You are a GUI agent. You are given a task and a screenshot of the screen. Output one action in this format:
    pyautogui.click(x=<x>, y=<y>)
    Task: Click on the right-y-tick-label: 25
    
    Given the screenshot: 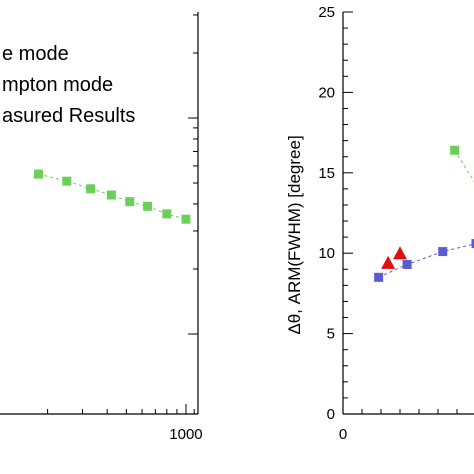 What is the action you would take?
    pyautogui.click(x=326, y=12)
    